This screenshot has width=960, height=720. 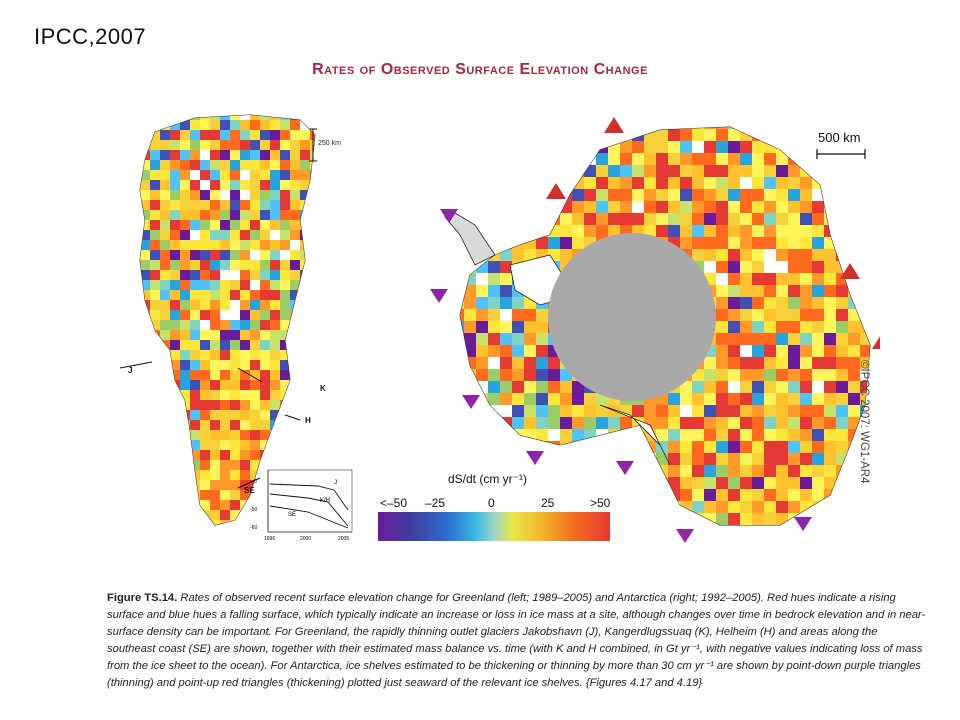 I want to click on inset-label-kh: K/H, so click(x=325, y=501).